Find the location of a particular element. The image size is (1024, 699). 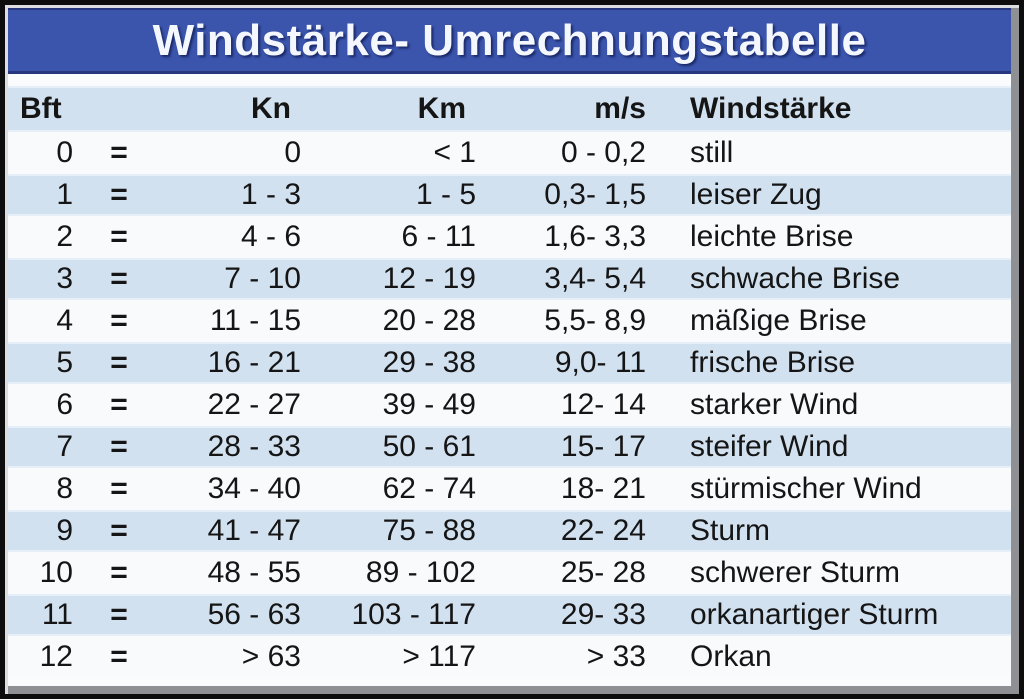

bottom-spacer is located at coordinates (509, 682).